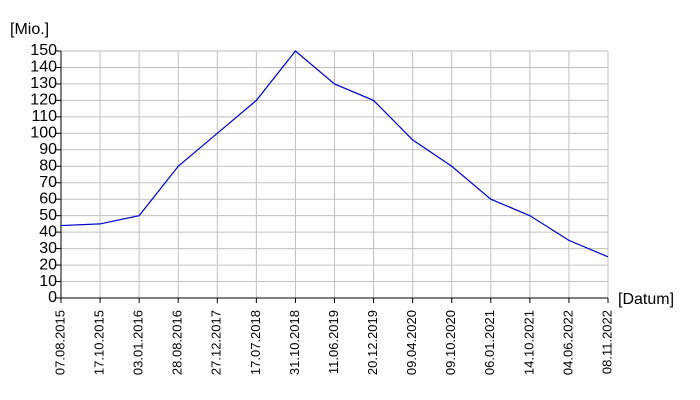 This screenshot has height=400, width=700. I want to click on y-tick-label: 100, so click(43, 133).